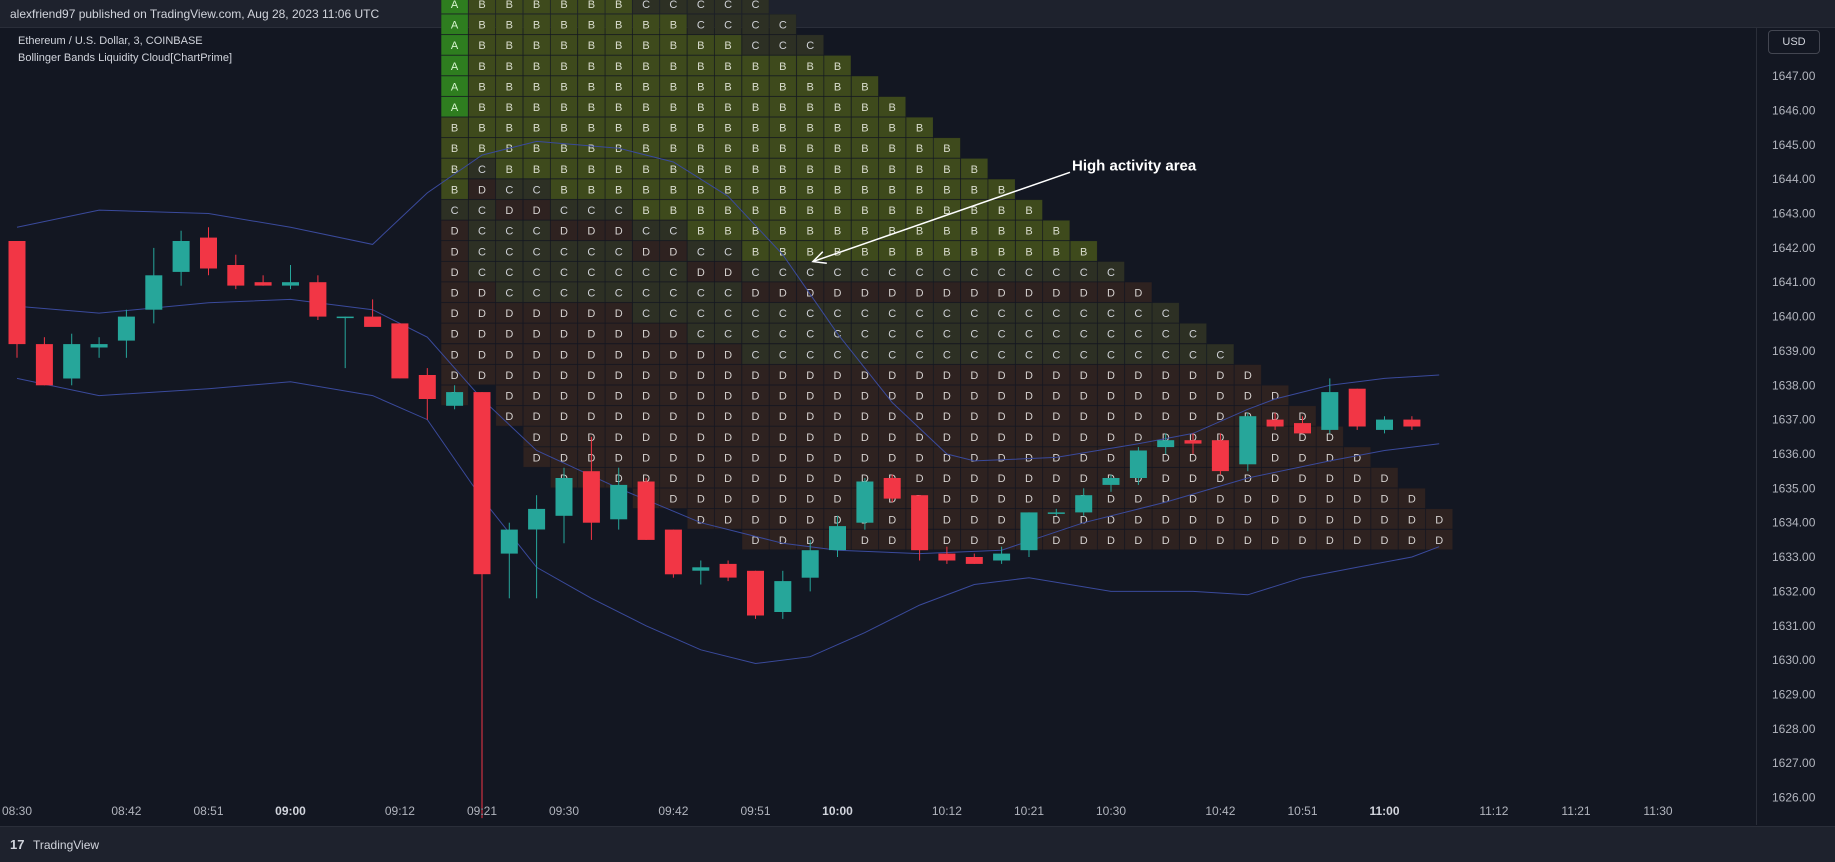  What do you see at coordinates (110, 41) in the screenshot?
I see `symbol-title: Ethereum / U.S. Dollar, 3, COINBASE` at bounding box center [110, 41].